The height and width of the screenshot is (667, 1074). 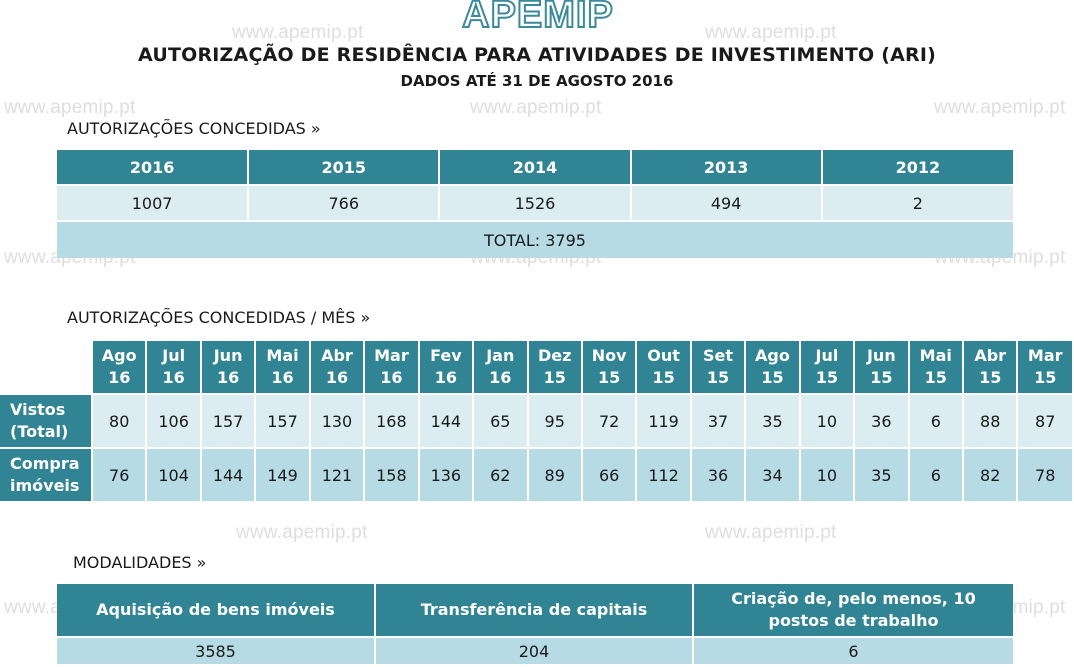 I want to click on total-value: TOTAL: 3795, so click(x=535, y=239).